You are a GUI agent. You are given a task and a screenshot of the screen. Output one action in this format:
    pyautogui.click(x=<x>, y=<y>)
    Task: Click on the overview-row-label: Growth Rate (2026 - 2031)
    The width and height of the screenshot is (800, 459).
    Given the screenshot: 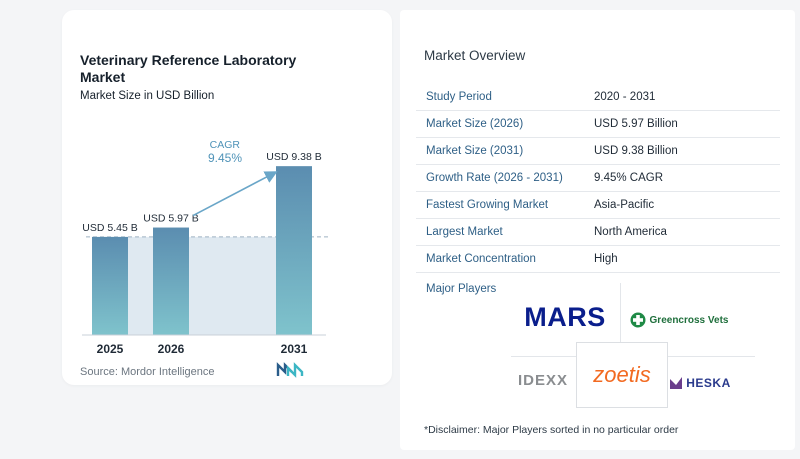 What is the action you would take?
    pyautogui.click(x=494, y=178)
    